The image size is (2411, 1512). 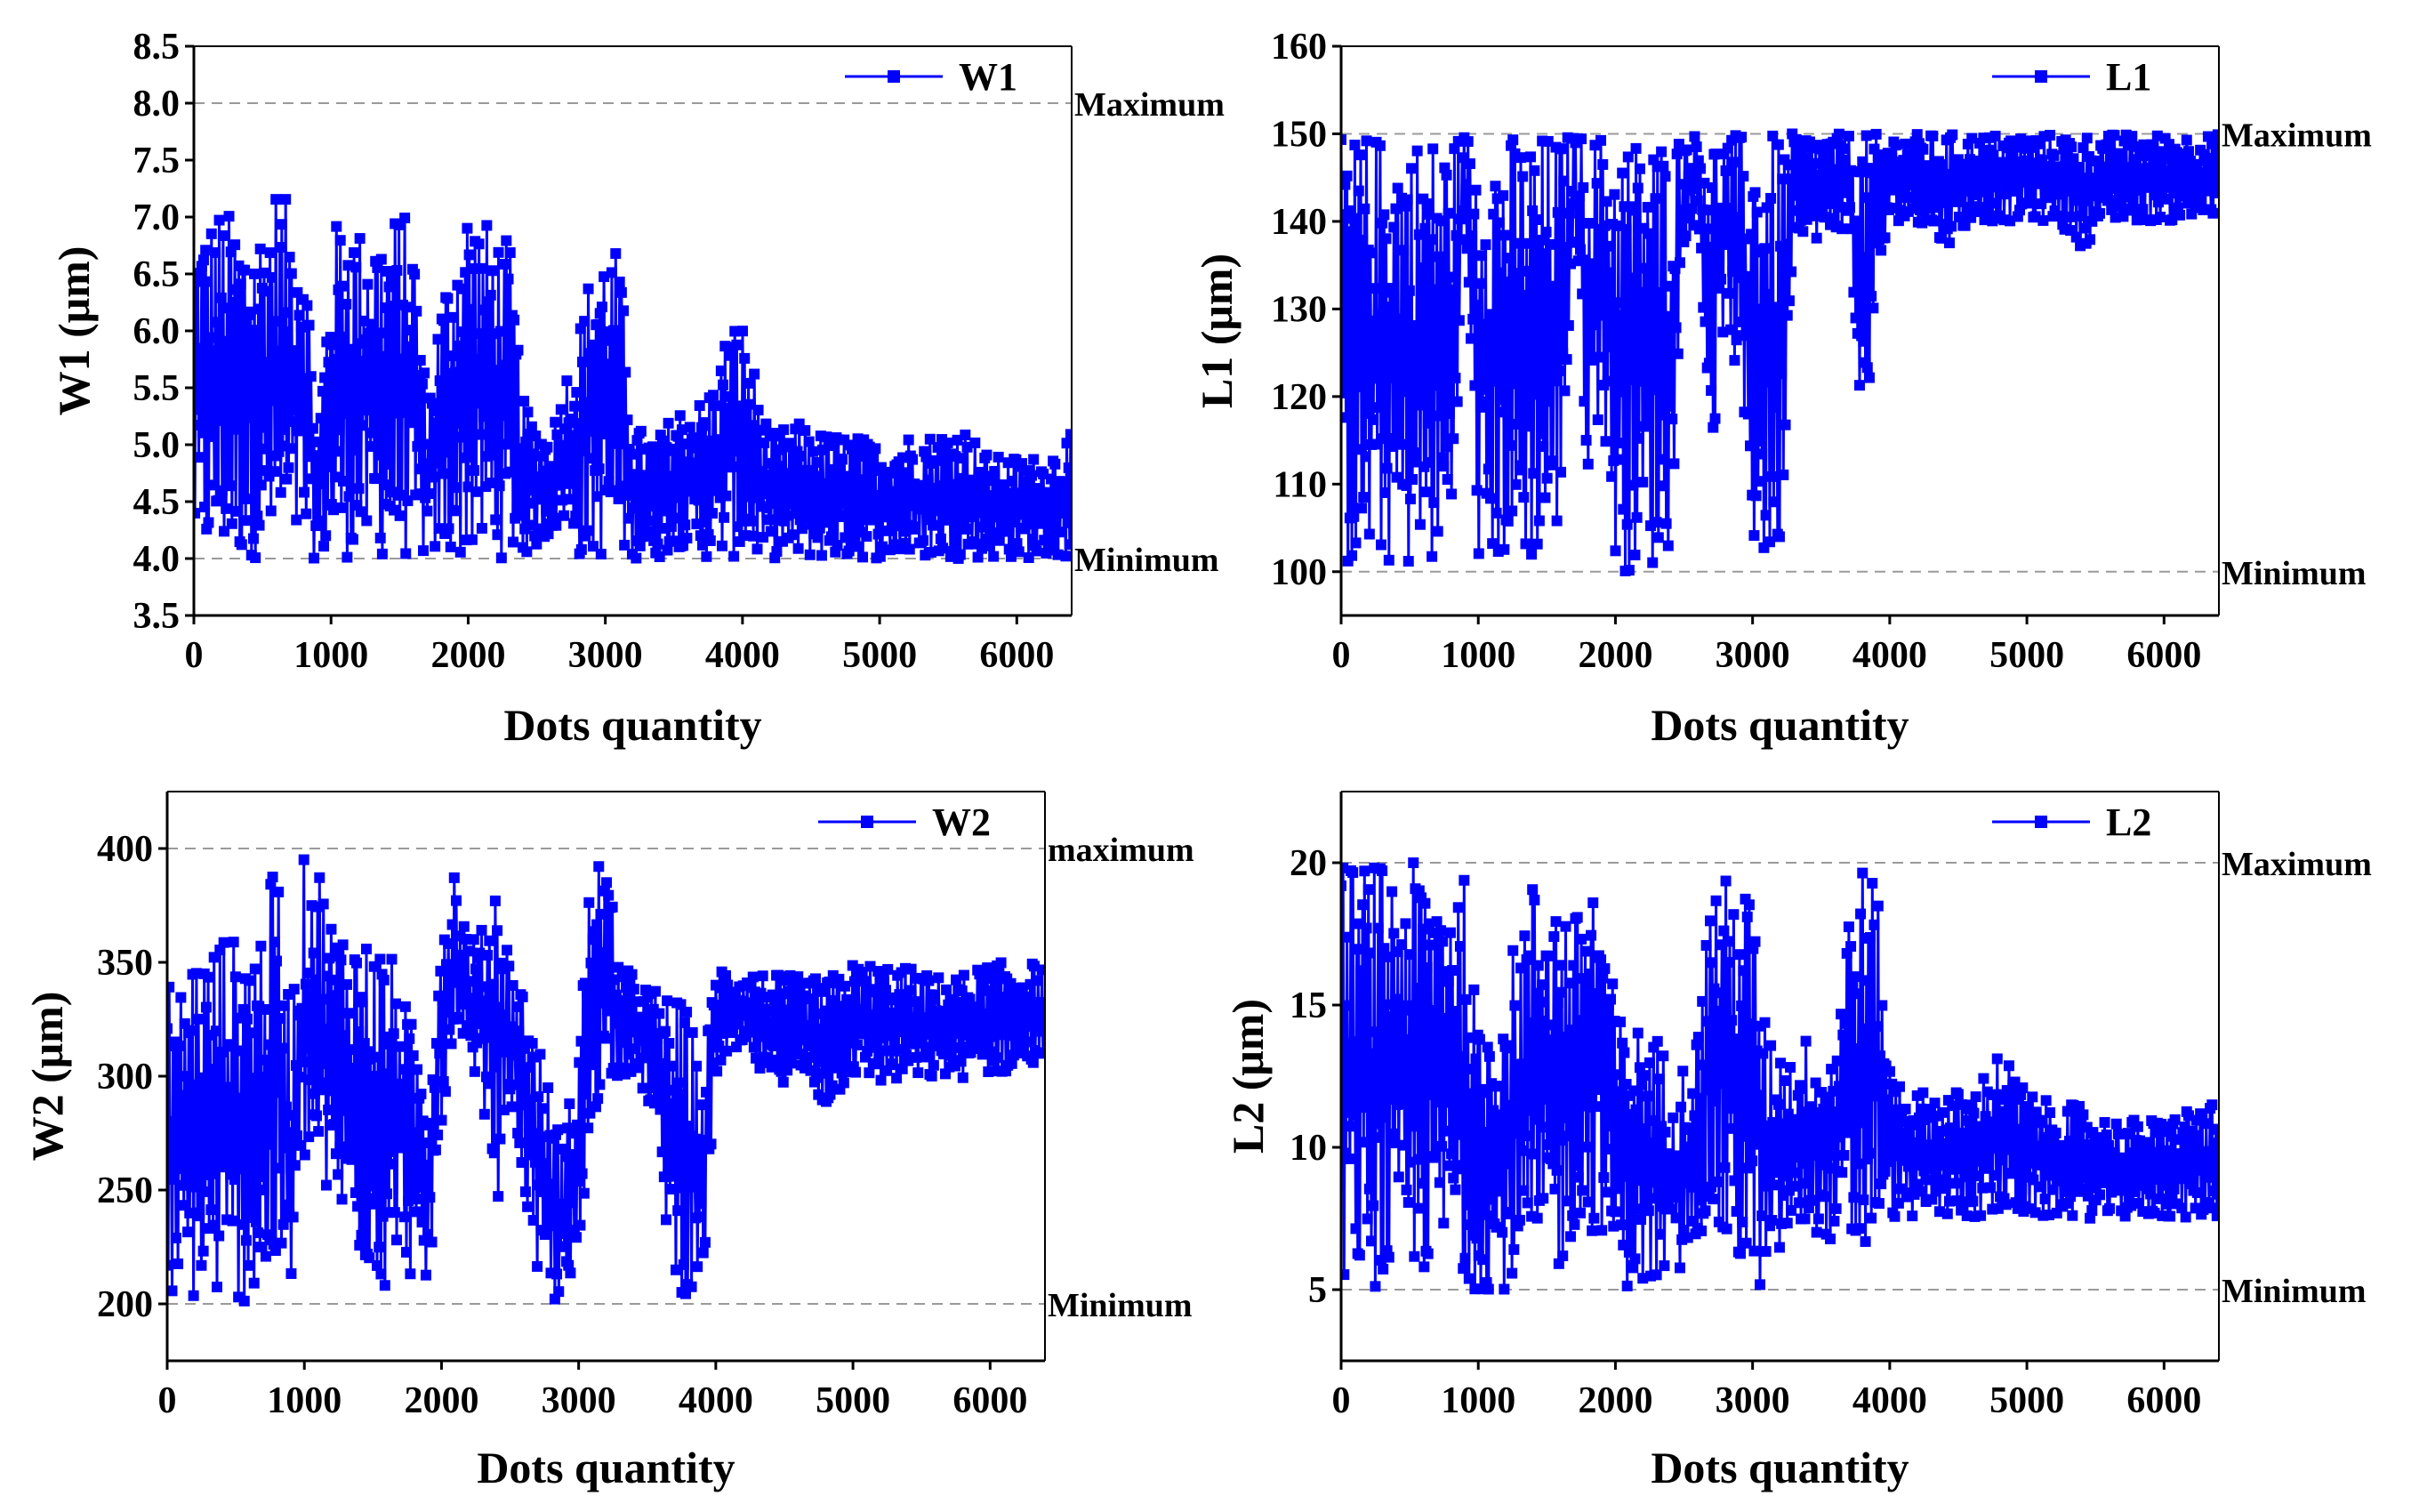 What do you see at coordinates (918, 820) in the screenshot?
I see `legend: W2` at bounding box center [918, 820].